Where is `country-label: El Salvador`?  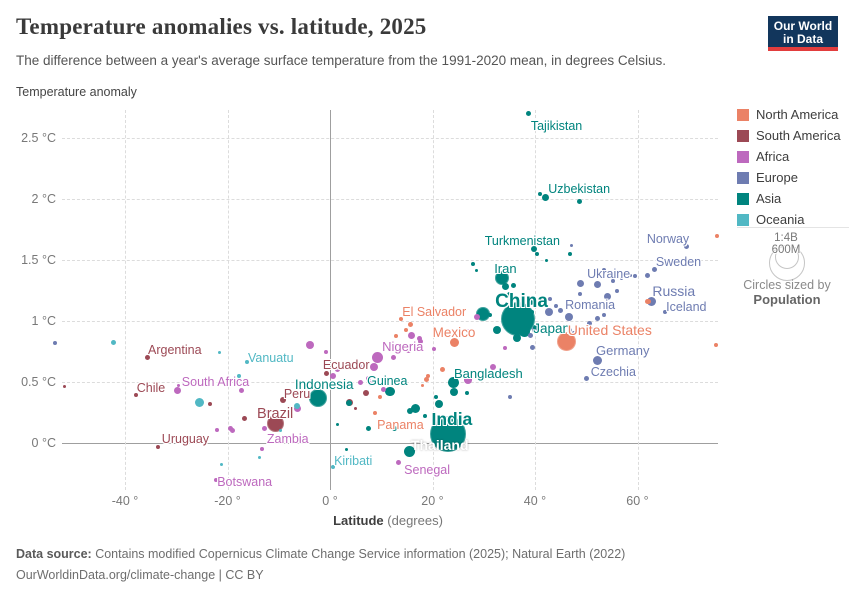
country-label: El Salvador is located at coordinates (434, 312).